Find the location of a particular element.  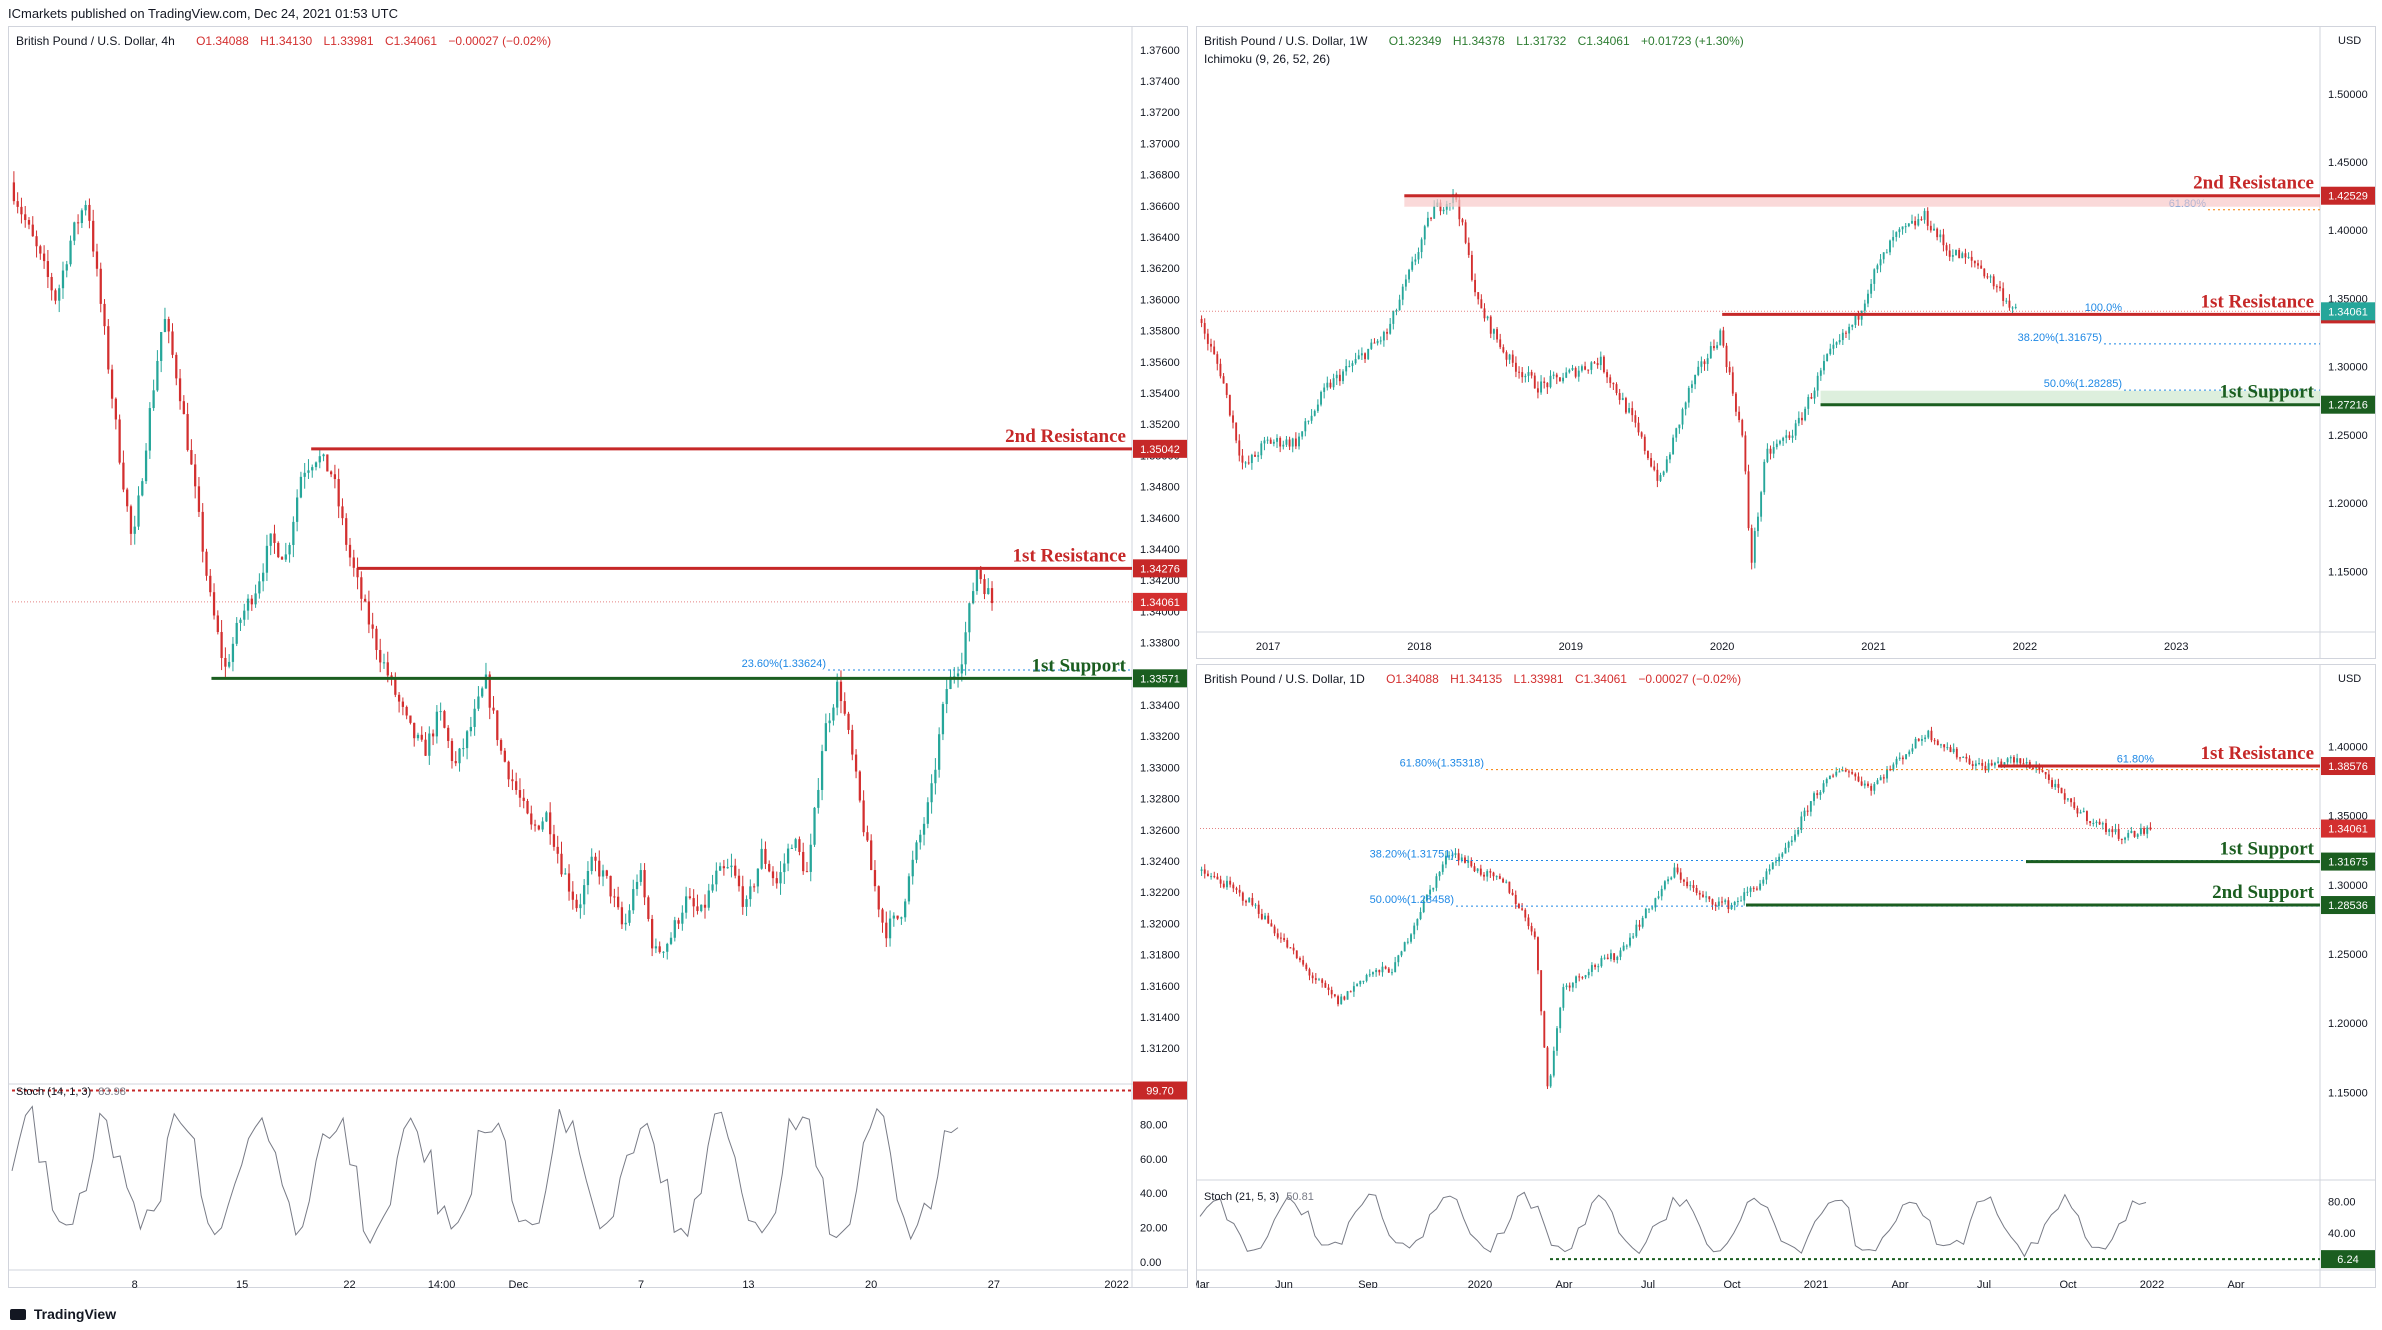

h4-y-tick: 1.32600 is located at coordinates (1160, 831).